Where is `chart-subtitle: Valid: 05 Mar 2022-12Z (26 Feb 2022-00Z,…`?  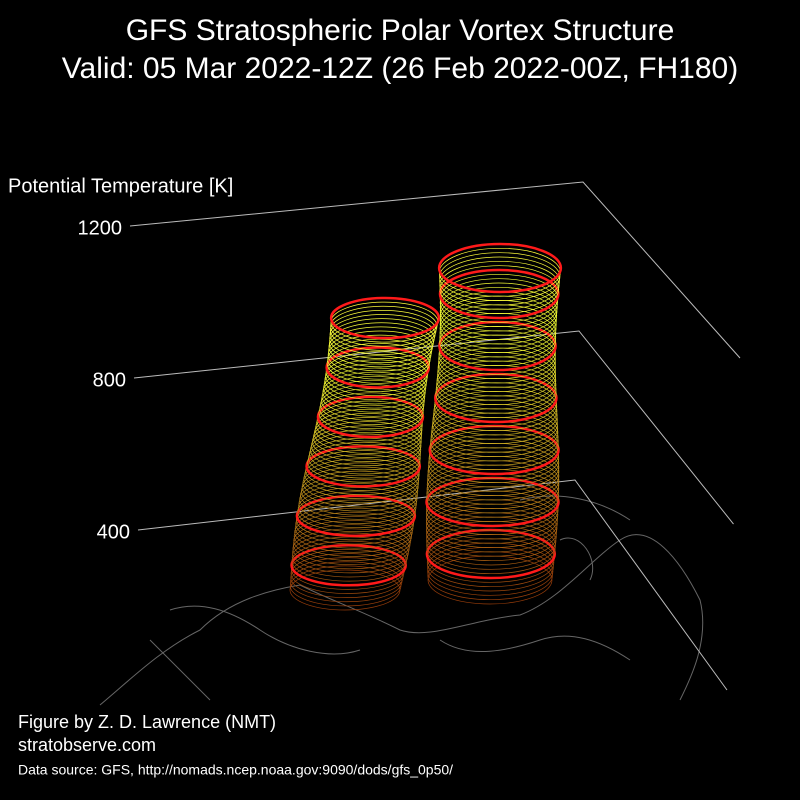
chart-subtitle: Valid: 05 Mar 2022-12Z (26 Feb 2022-00Z,… is located at coordinates (400, 68).